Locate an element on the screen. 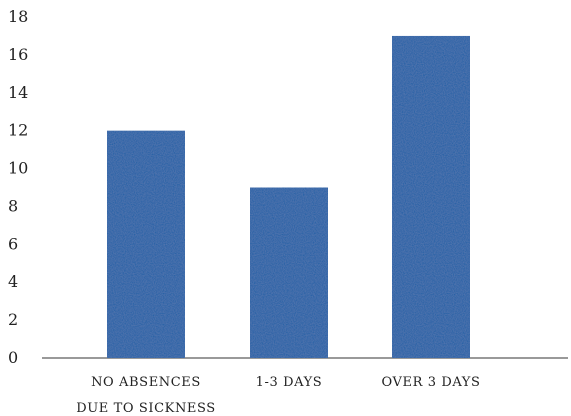 This screenshot has width=571, height=416. x-tick-label: NO ABSENCES DUE TO SICKNESS is located at coordinates (146, 395).